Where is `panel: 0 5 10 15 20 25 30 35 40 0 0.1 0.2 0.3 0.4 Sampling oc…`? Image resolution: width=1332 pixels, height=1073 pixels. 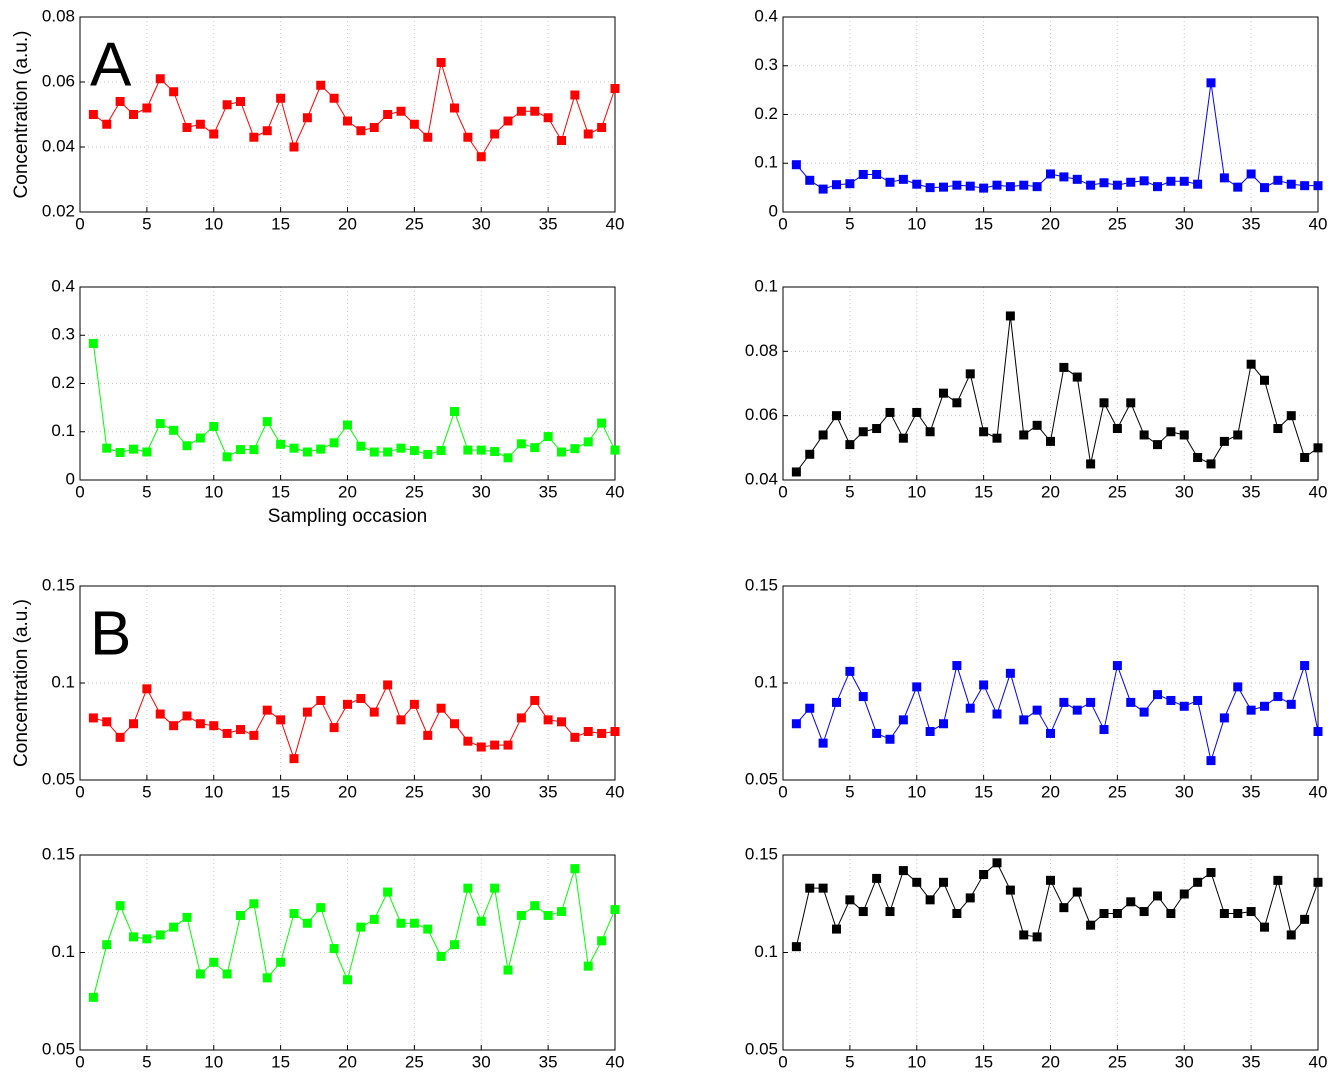
panel: 0 5 10 15 20 25 30 35 40 0 0.1 0.2 0.3 0.4 Sampling oc… is located at coordinates (337, 401).